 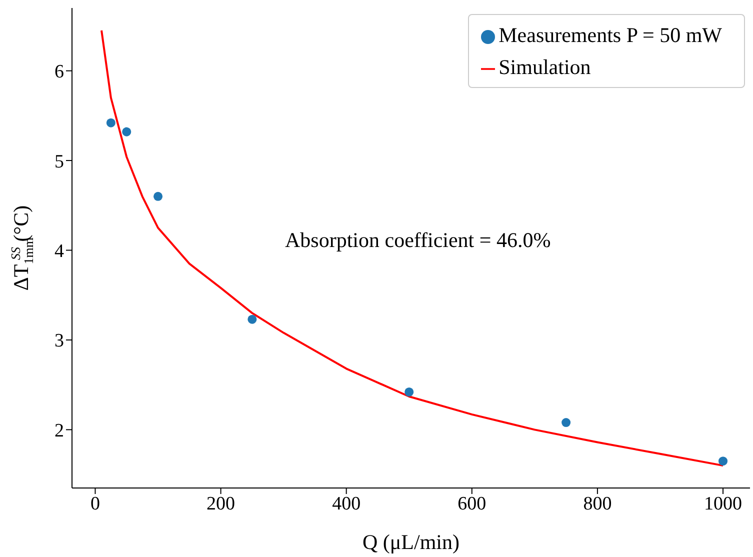 What do you see at coordinates (221, 503) in the screenshot?
I see `x-tick-label: 200` at bounding box center [221, 503].